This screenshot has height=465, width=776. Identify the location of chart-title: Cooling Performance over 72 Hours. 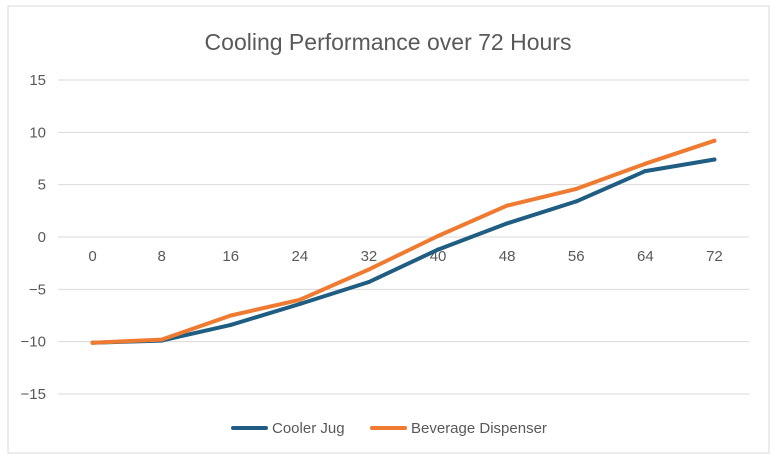
(388, 42).